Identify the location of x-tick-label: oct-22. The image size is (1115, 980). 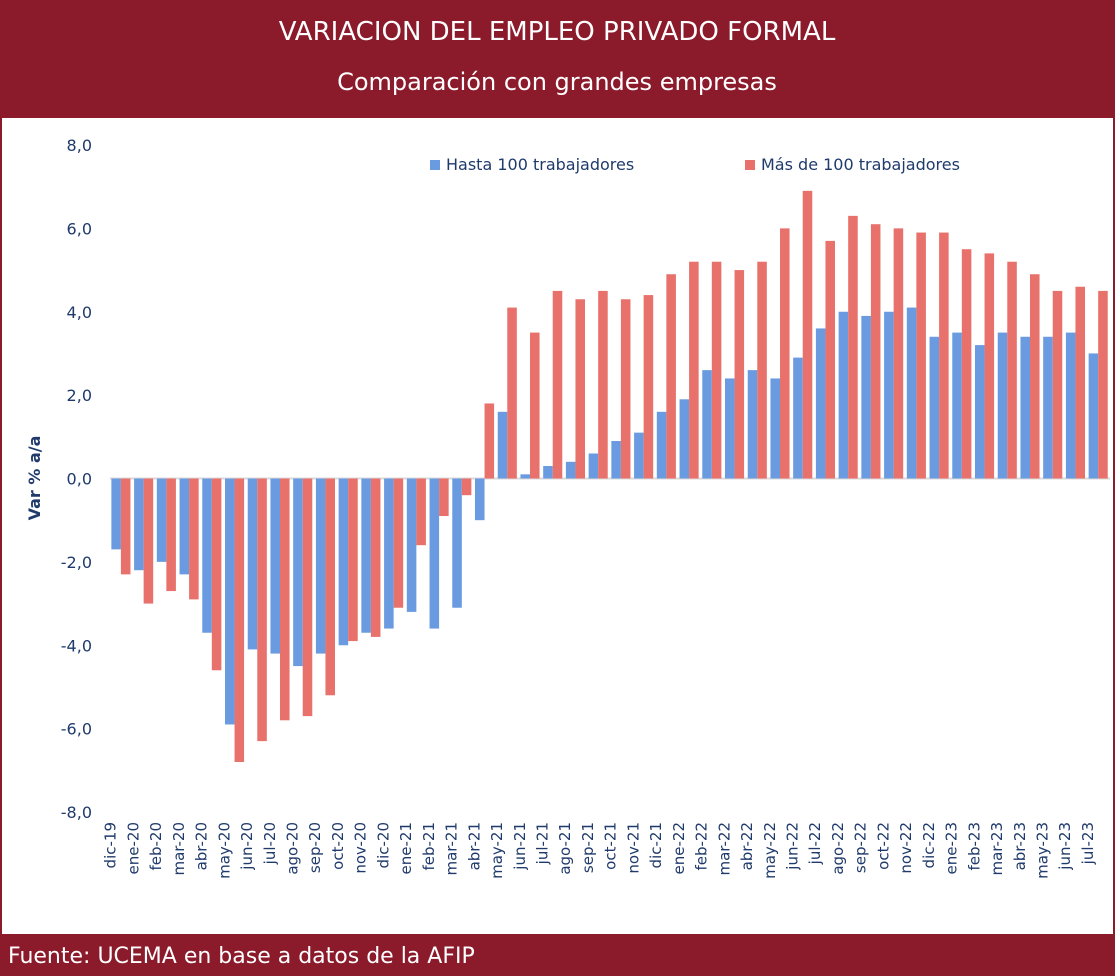
(883, 846).